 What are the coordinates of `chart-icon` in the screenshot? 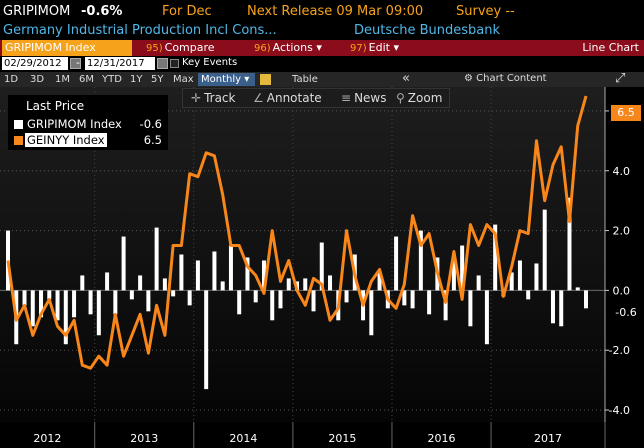 It's located at (265, 79).